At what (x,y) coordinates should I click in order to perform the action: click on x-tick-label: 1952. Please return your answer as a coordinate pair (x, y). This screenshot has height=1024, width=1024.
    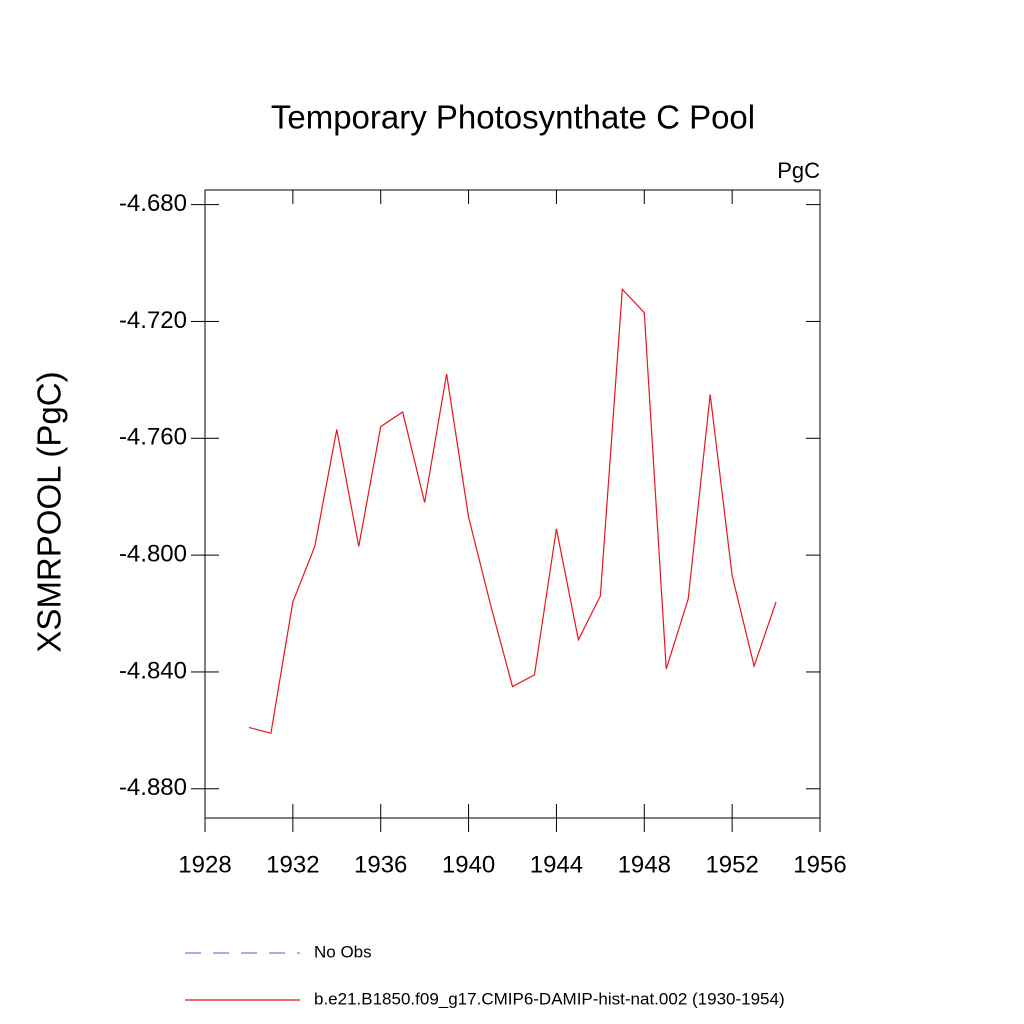
    Looking at the image, I should click on (731, 864).